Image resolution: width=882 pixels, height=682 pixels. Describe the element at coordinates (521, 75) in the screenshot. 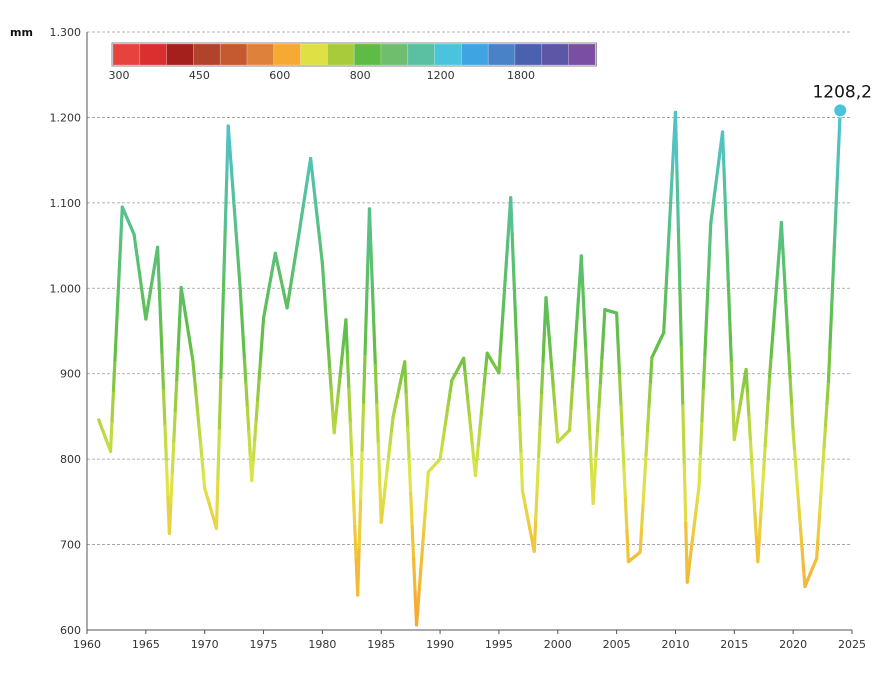

I see `legend-label: 1800` at that location.